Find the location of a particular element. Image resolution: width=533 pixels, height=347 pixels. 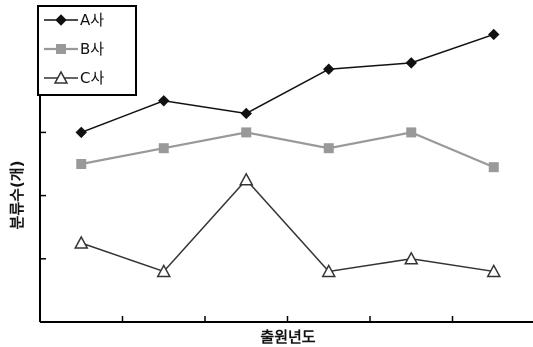

legend-box is located at coordinates (87, 50).